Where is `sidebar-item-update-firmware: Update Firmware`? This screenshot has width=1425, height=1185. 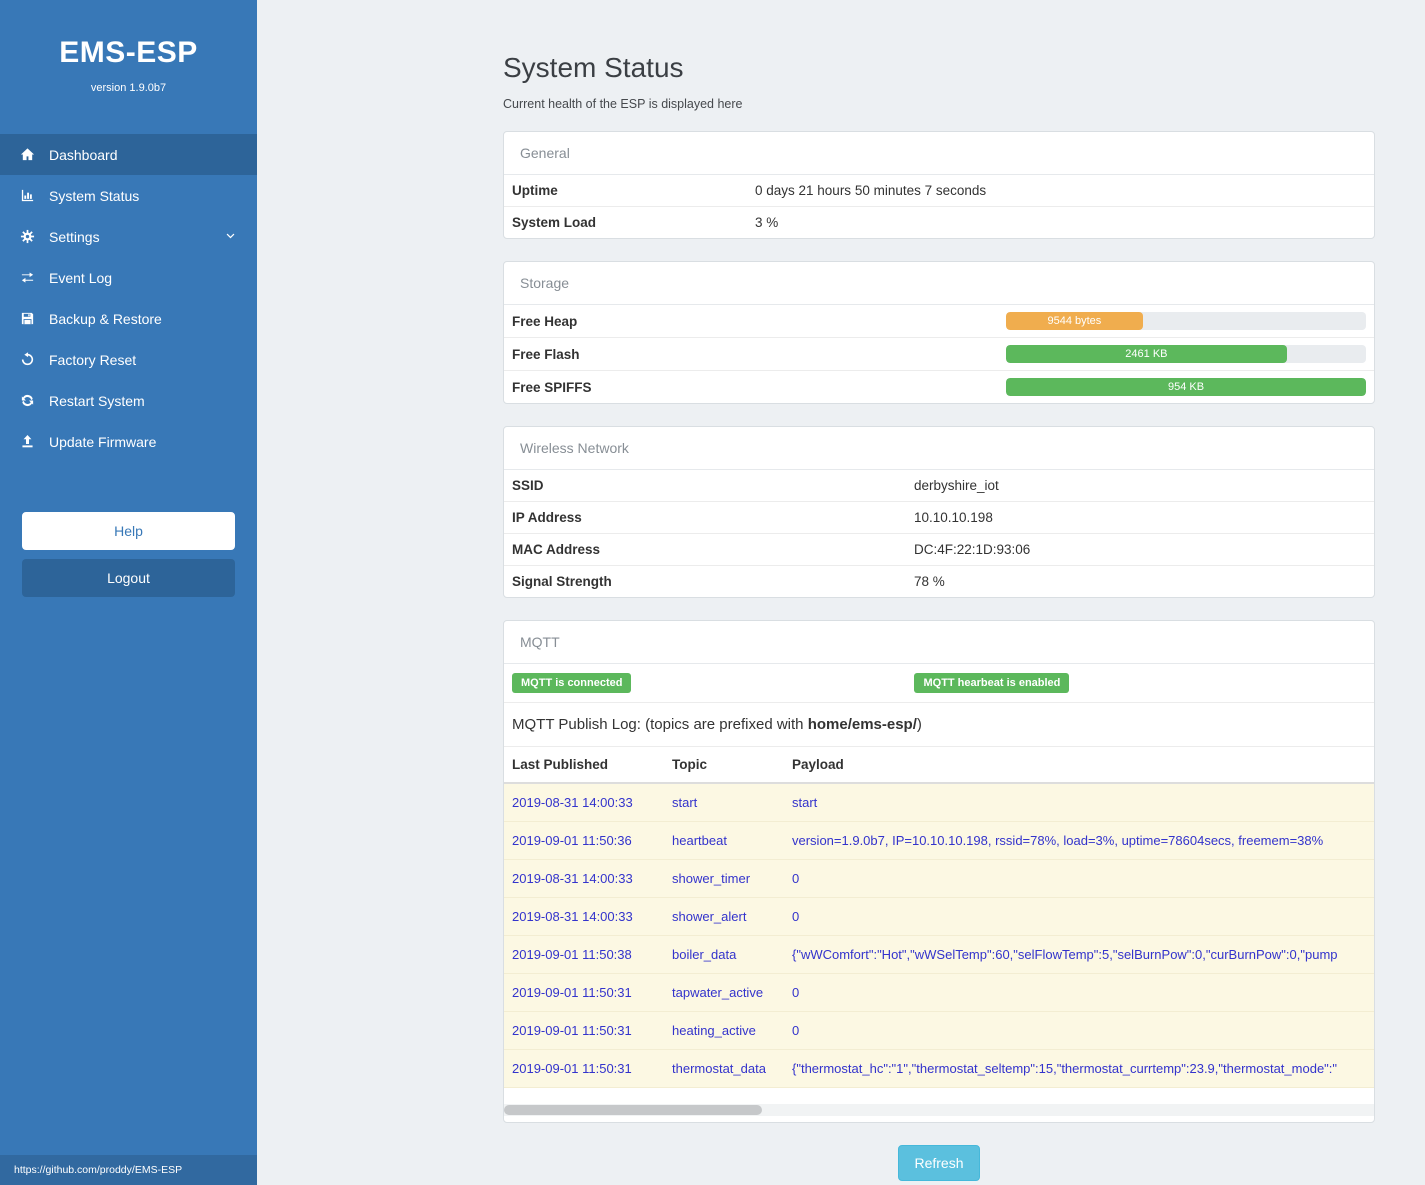 sidebar-item-update-firmware: Update Firmware is located at coordinates (128, 441).